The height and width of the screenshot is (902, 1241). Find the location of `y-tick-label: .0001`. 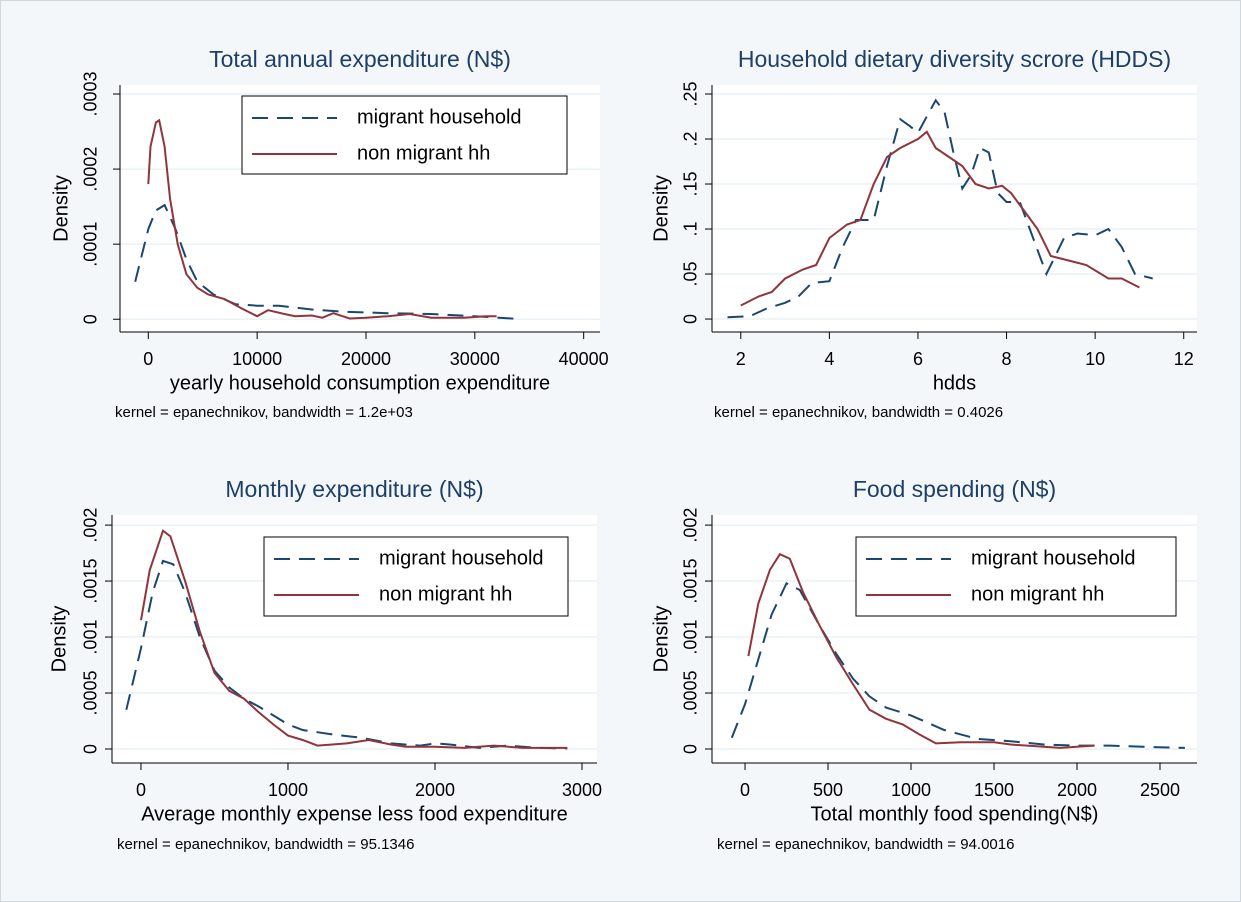

y-tick-label: .0001 is located at coordinates (91, 244).